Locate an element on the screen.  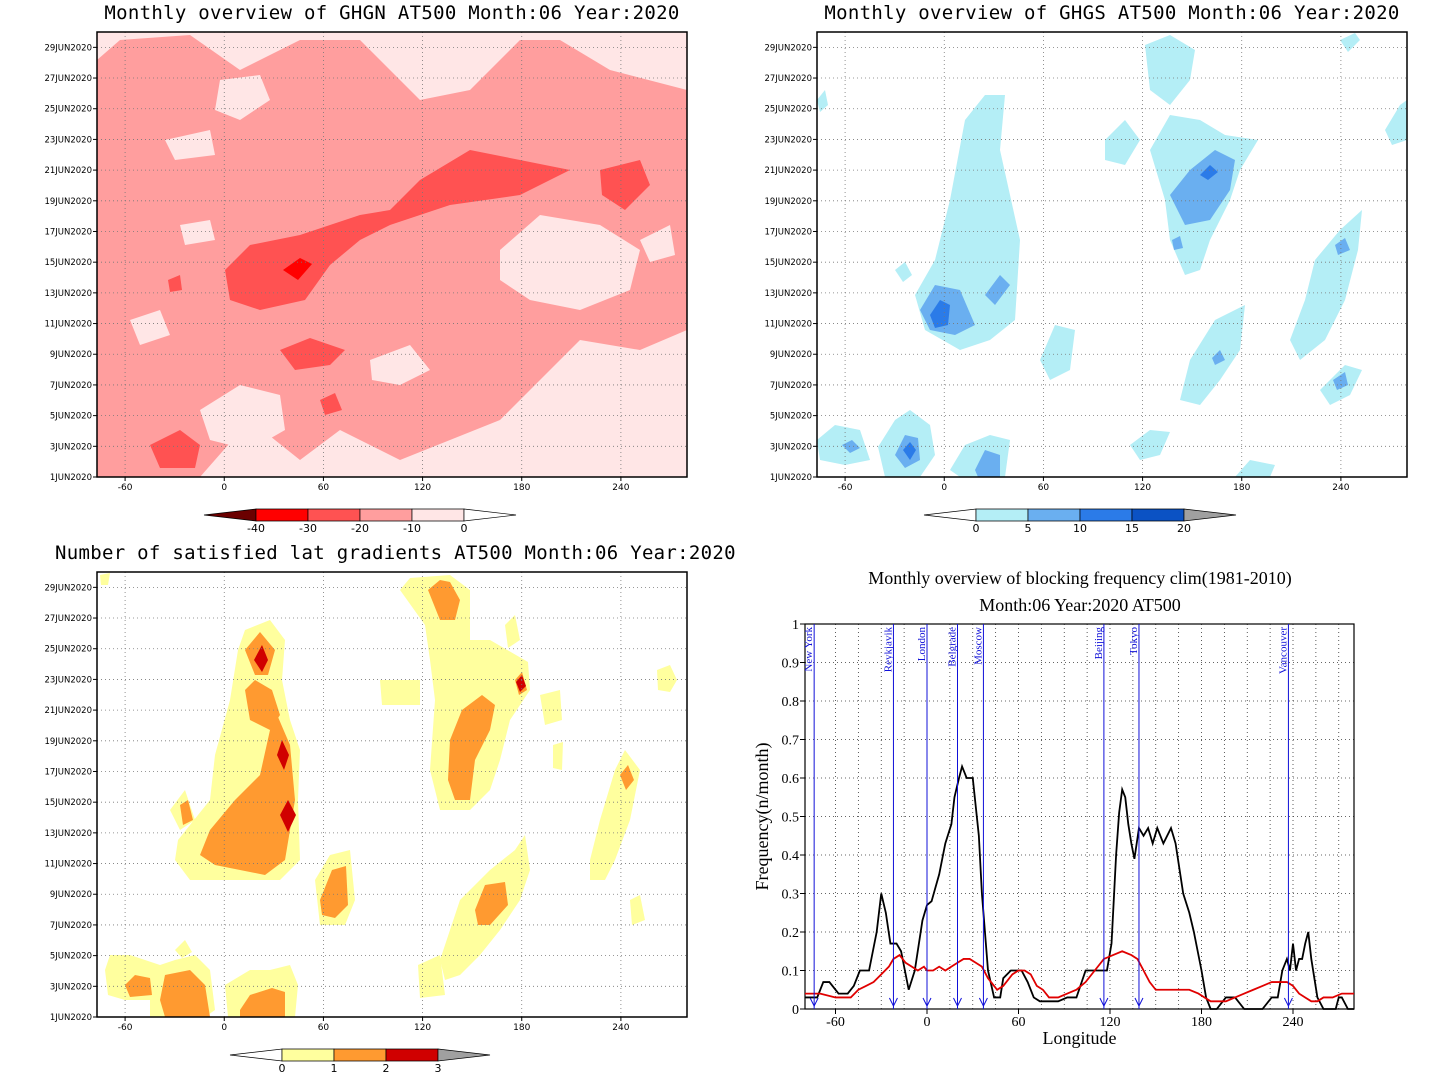
colorbar1-label: -10 is located at coordinates (412, 528).